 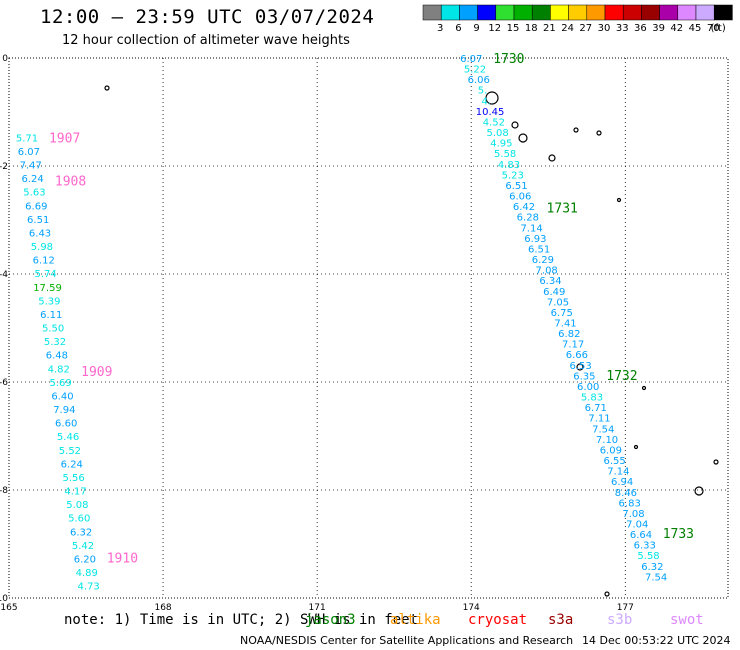 I want to click on wave-height-value: 5.52, so click(x=70, y=451).